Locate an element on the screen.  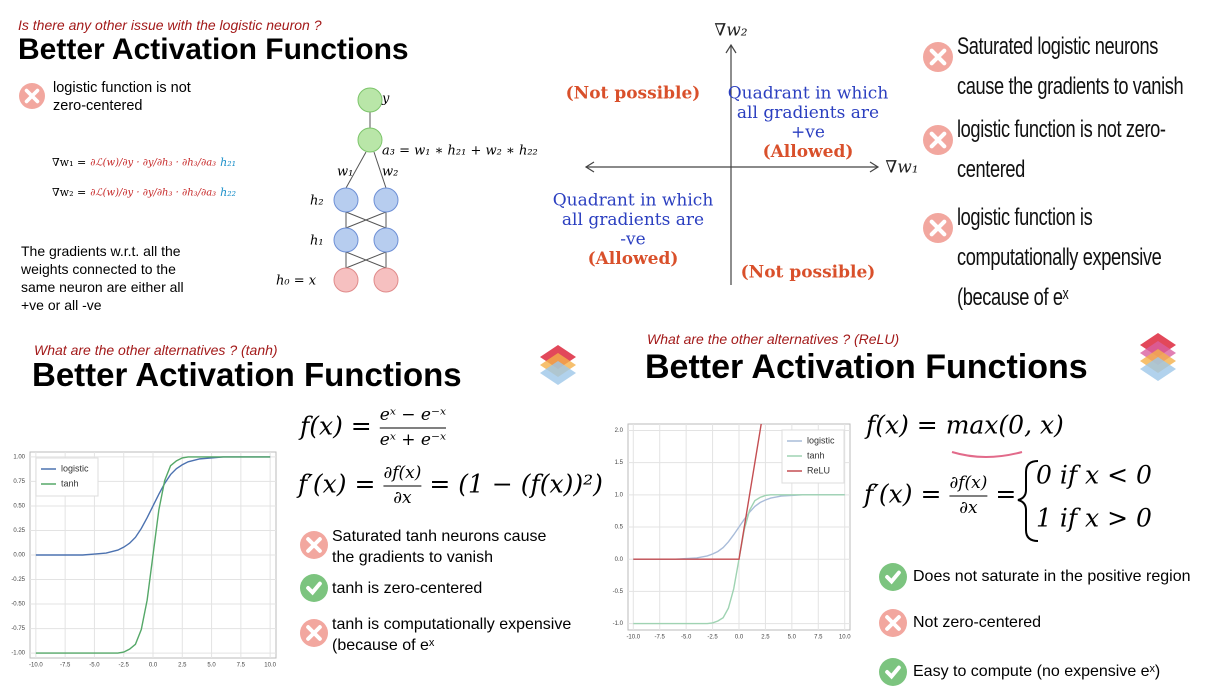
brace is located at coordinates (1028, 501).